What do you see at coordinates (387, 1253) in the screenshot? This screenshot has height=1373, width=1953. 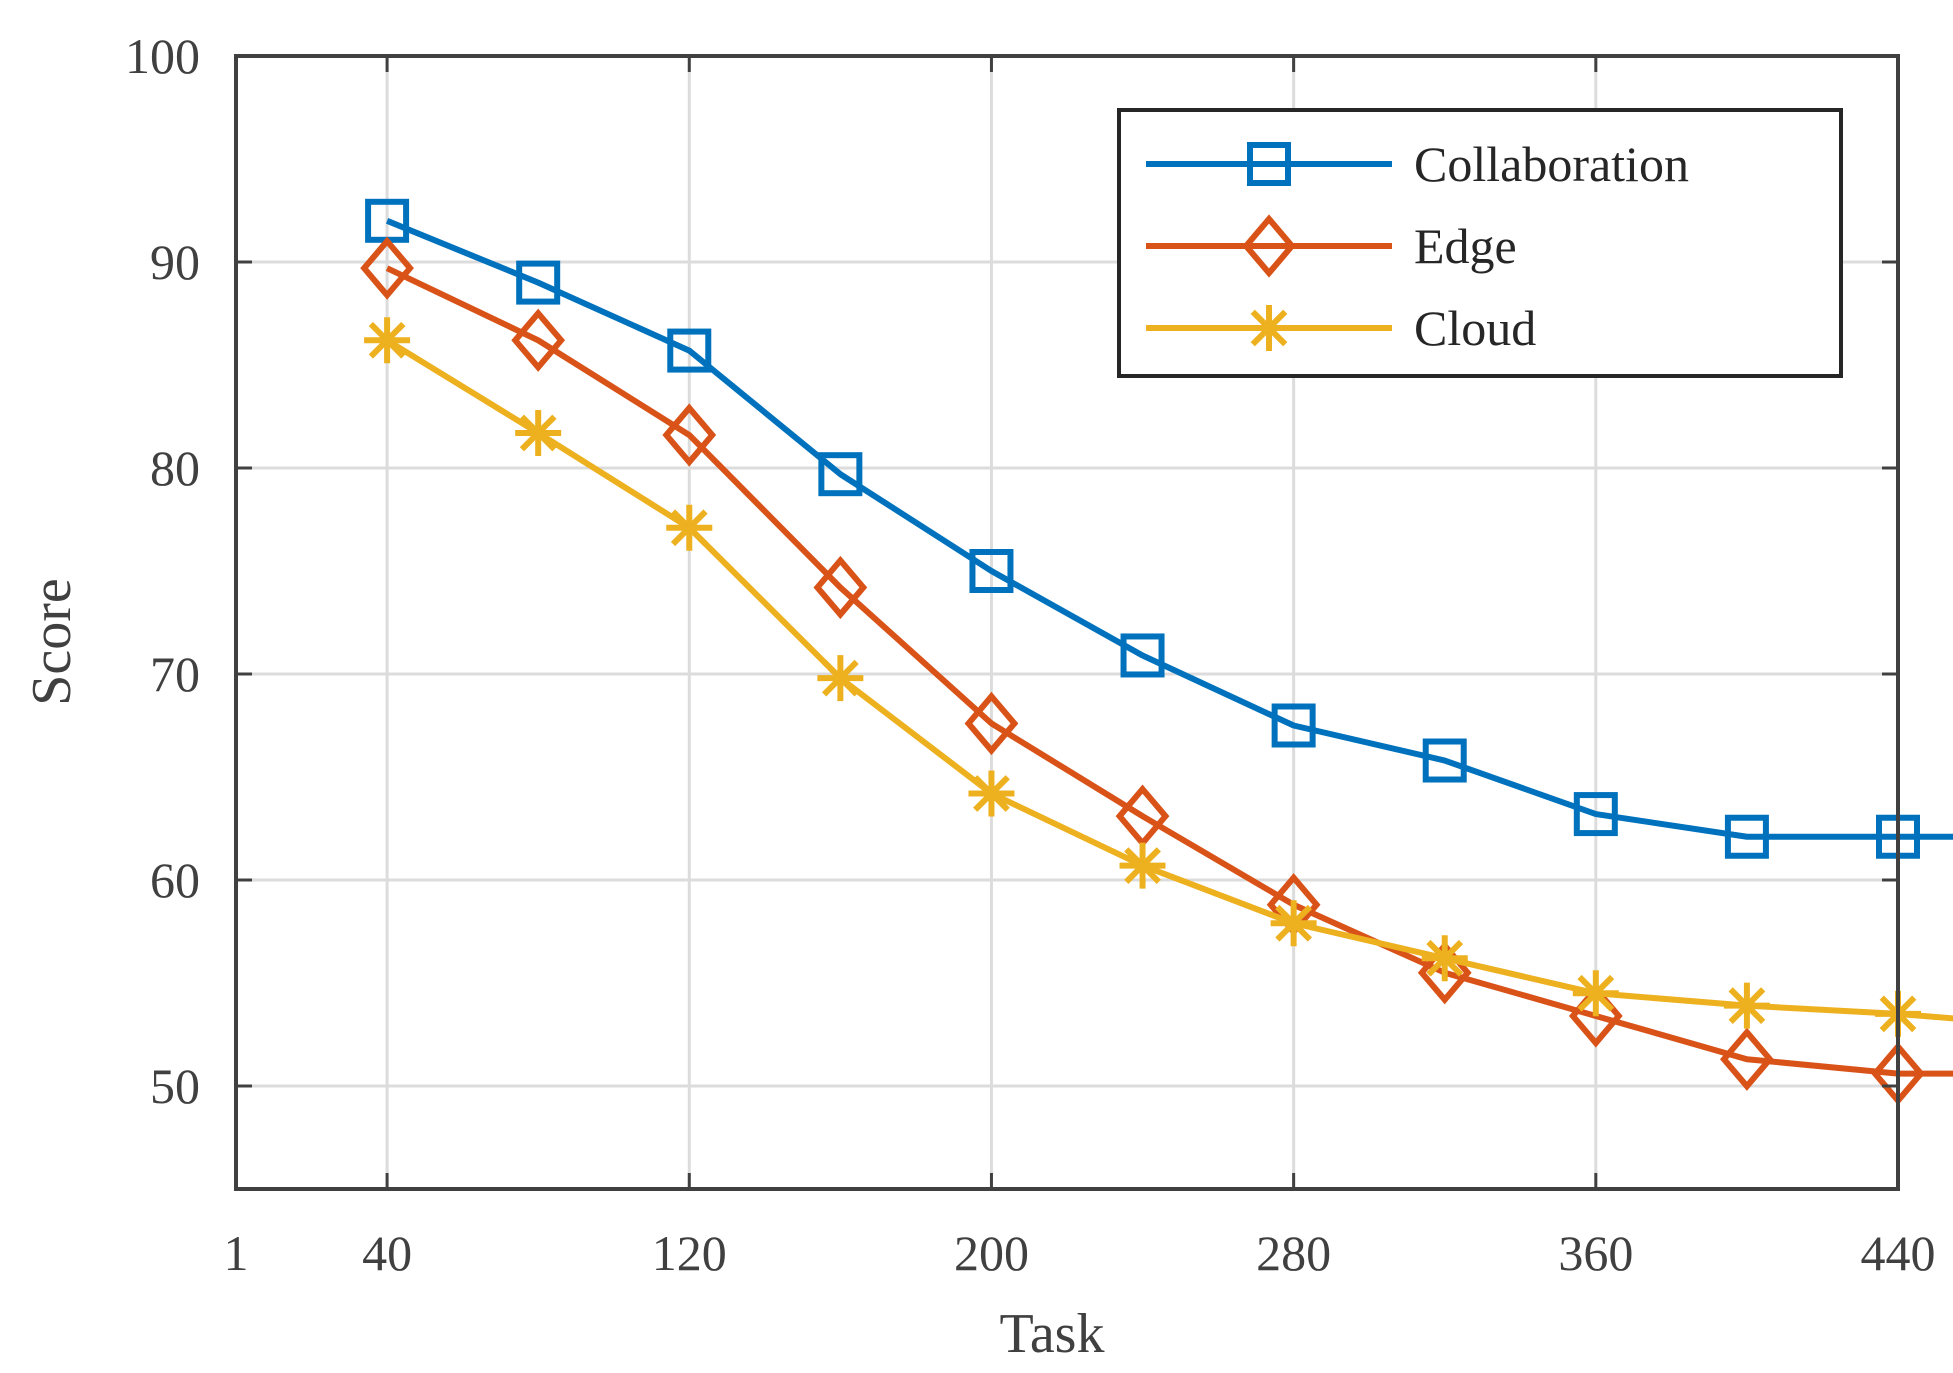 I see `x-tick-label: 40` at bounding box center [387, 1253].